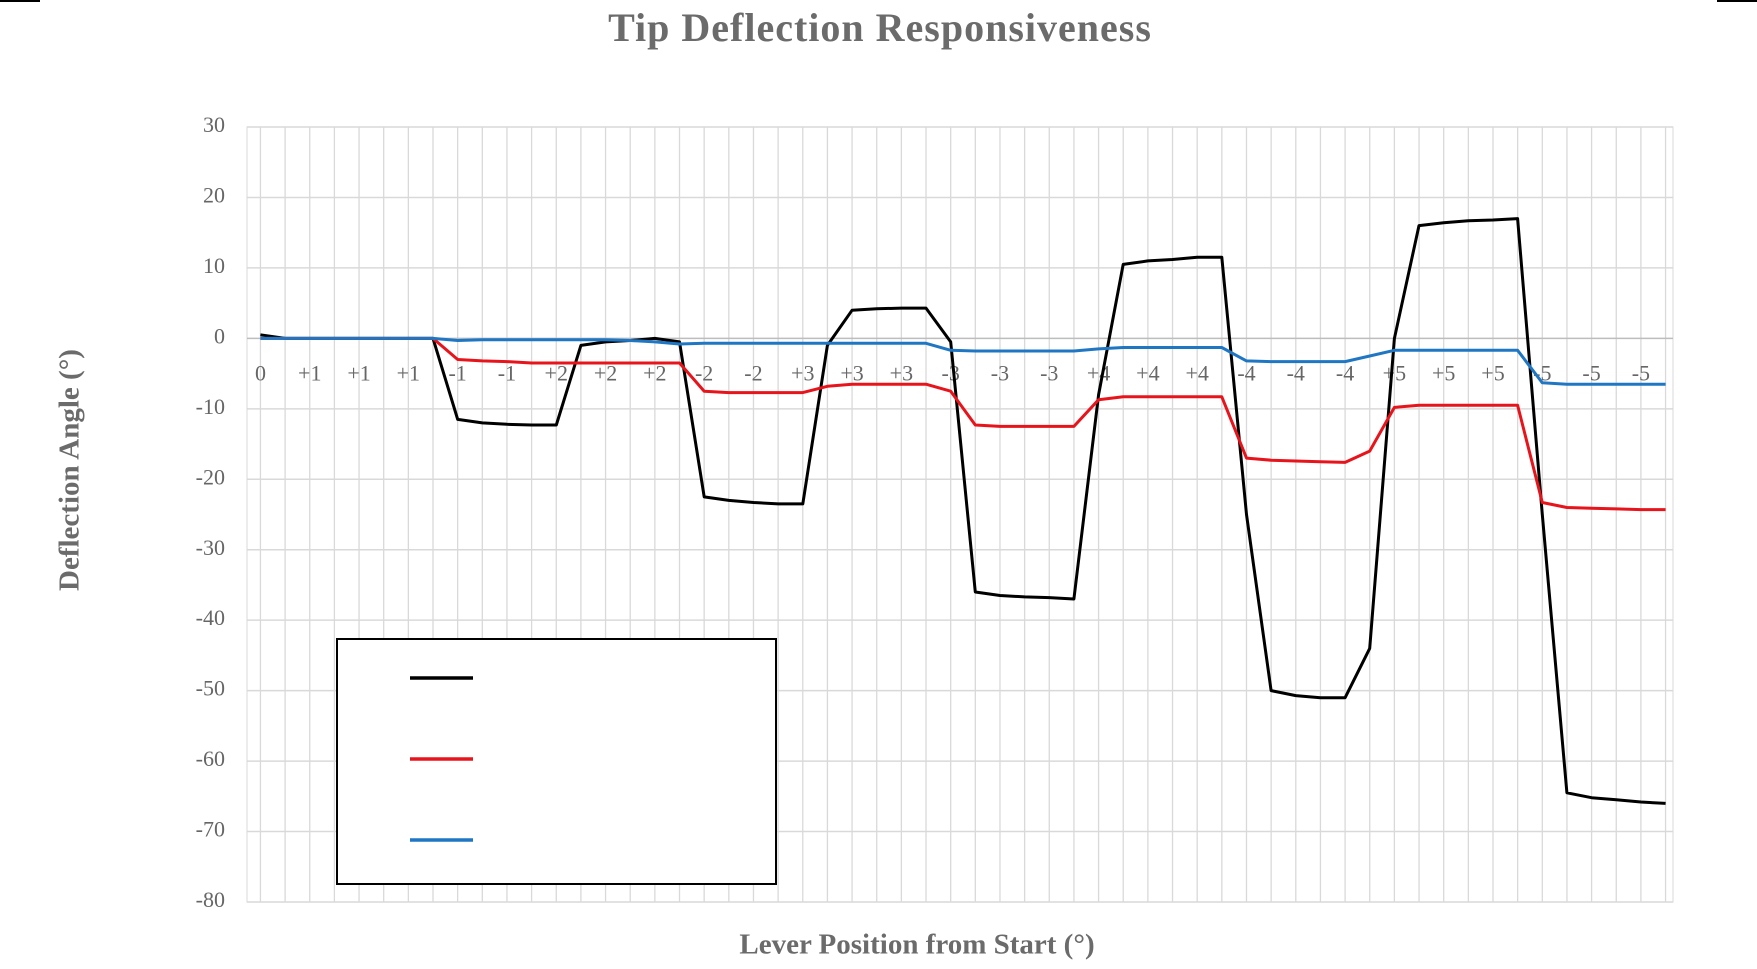  I want to click on y-tick-label: 20, so click(214, 195).